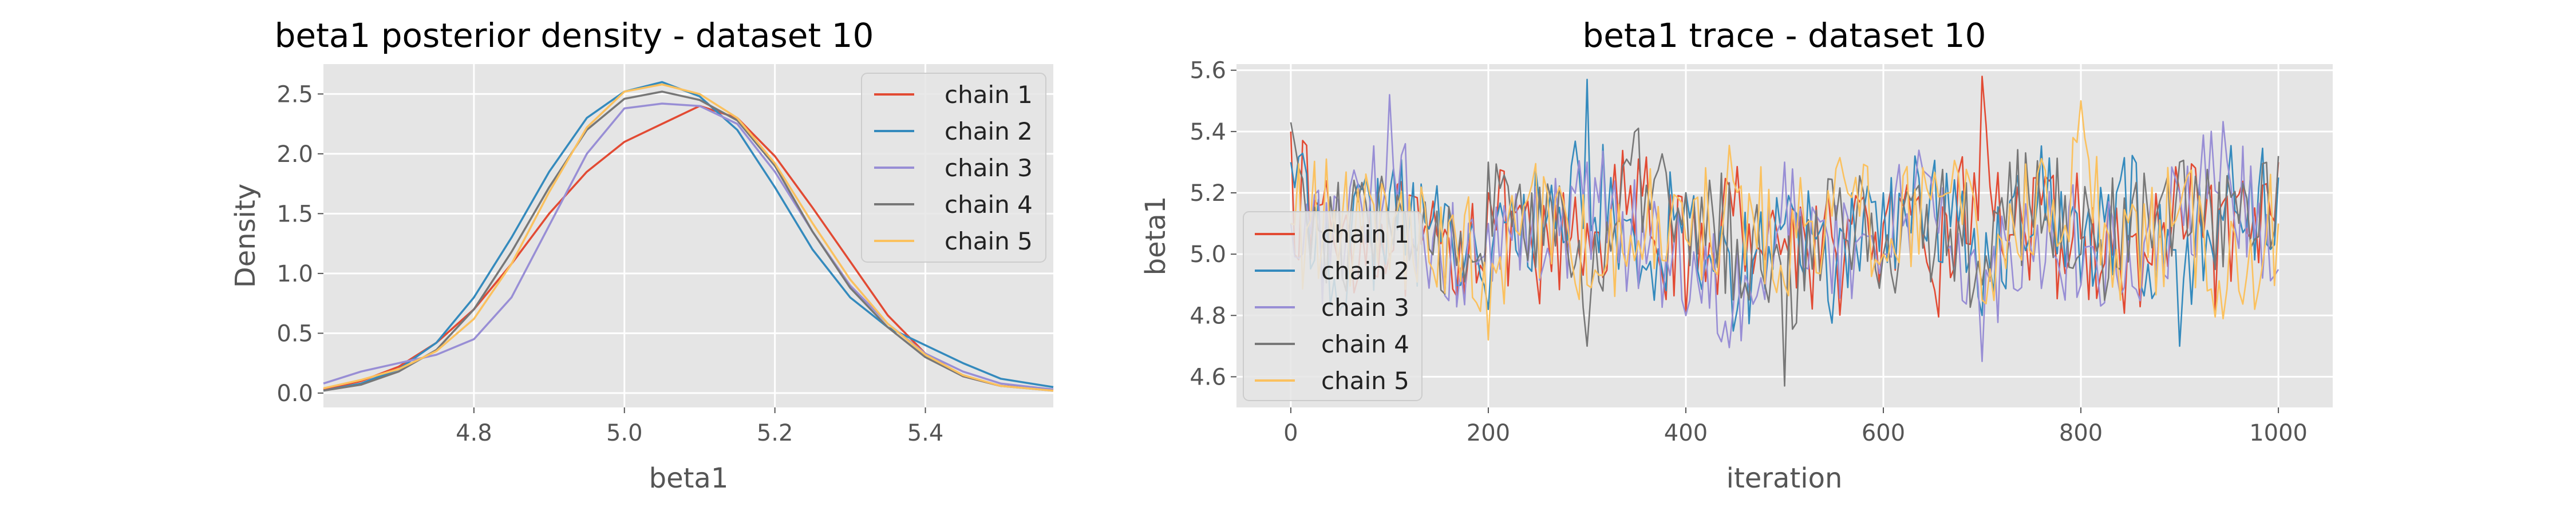 This screenshot has width=2576, height=515. Describe the element at coordinates (1208, 377) in the screenshot. I see `trace-y-tick-label: 4.6` at that location.